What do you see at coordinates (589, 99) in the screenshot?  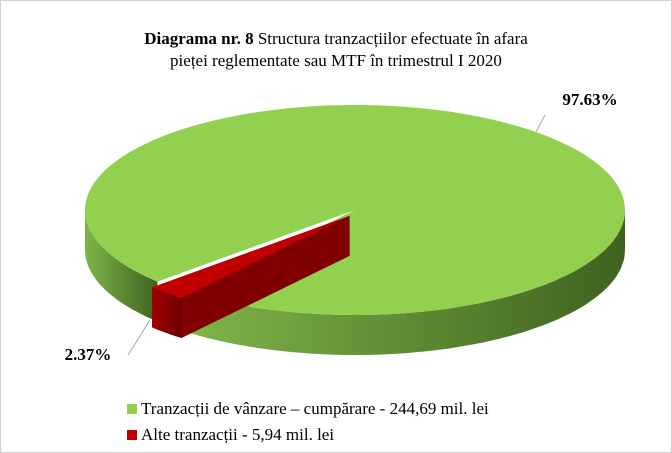 I see `data-label: 97.63%` at bounding box center [589, 99].